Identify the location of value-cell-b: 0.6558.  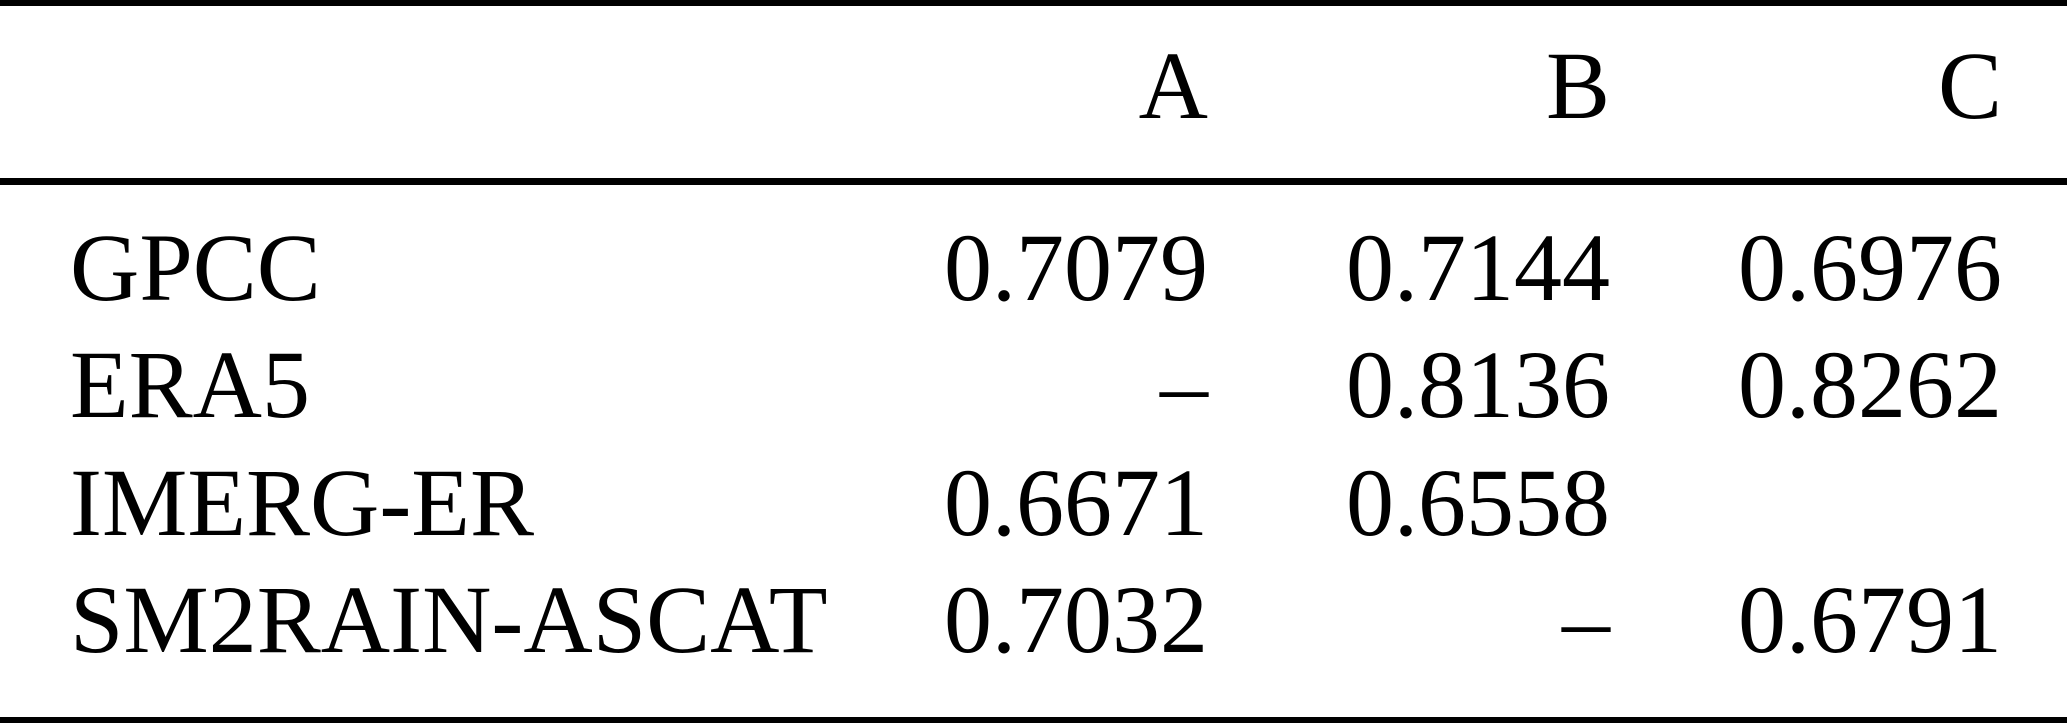
(1478, 502).